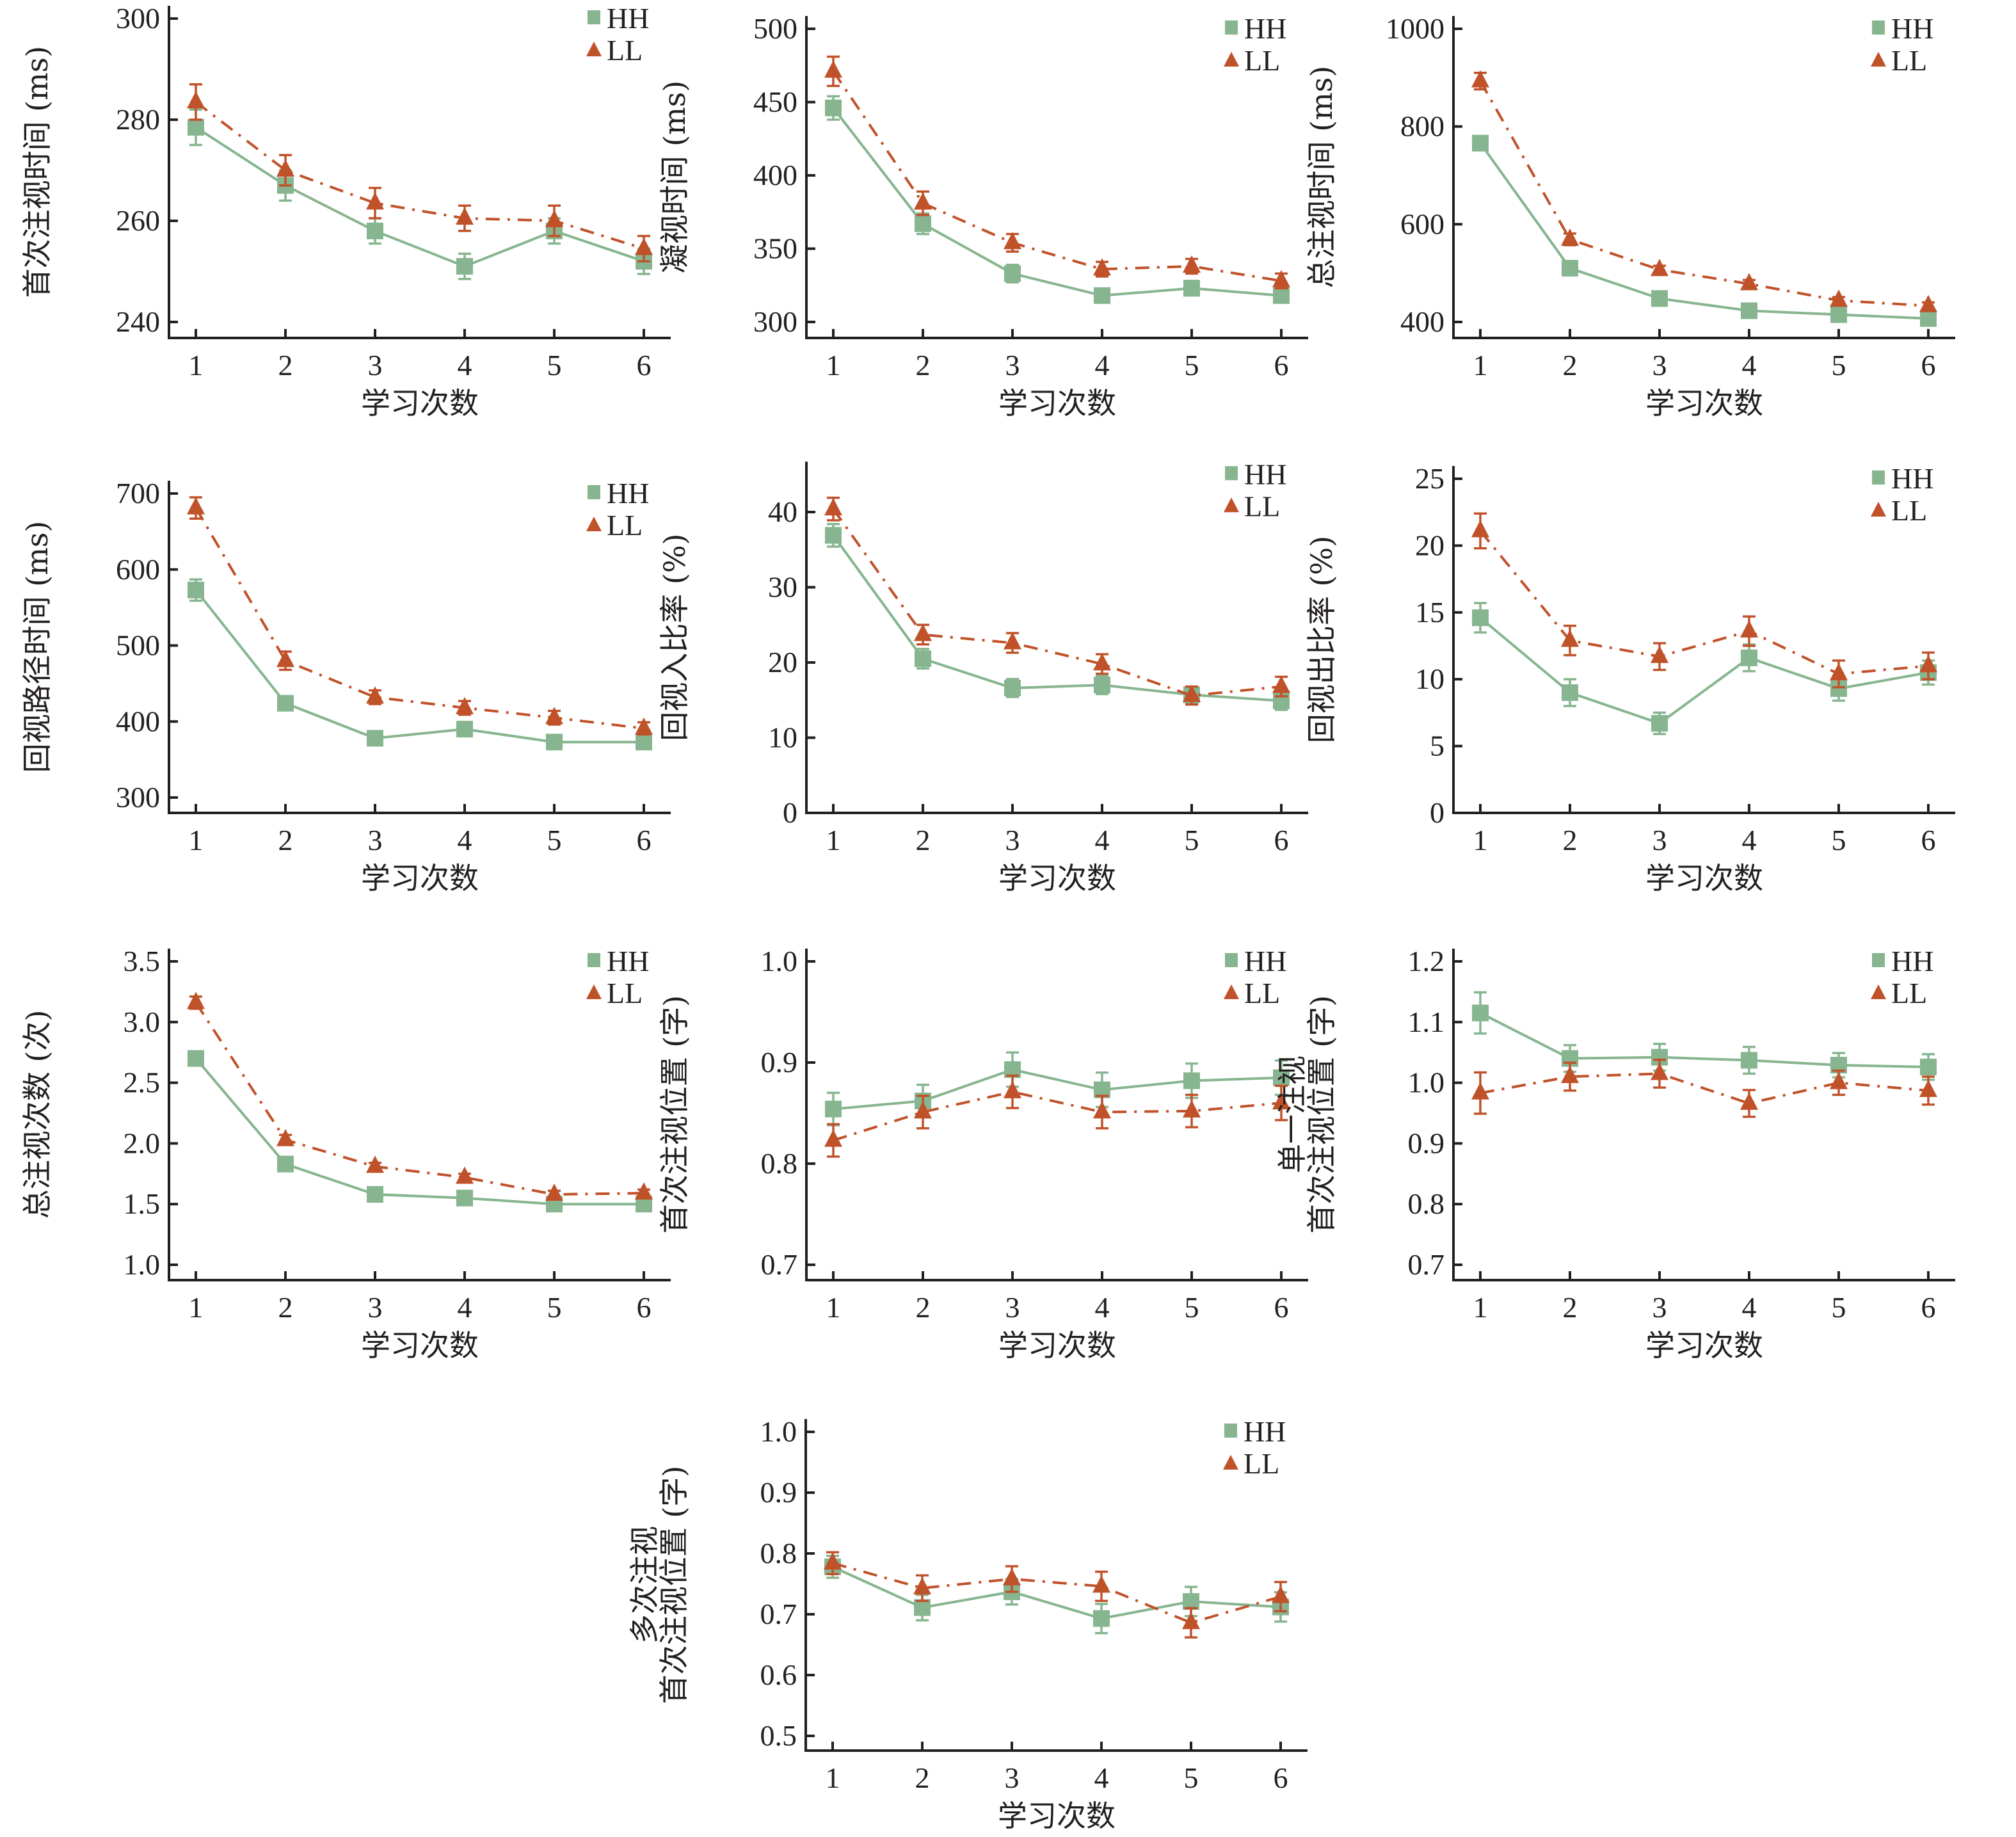 This screenshot has height=1837, width=2016. Describe the element at coordinates (420, 878) in the screenshot. I see `x-axis-label: 学习次数` at that location.